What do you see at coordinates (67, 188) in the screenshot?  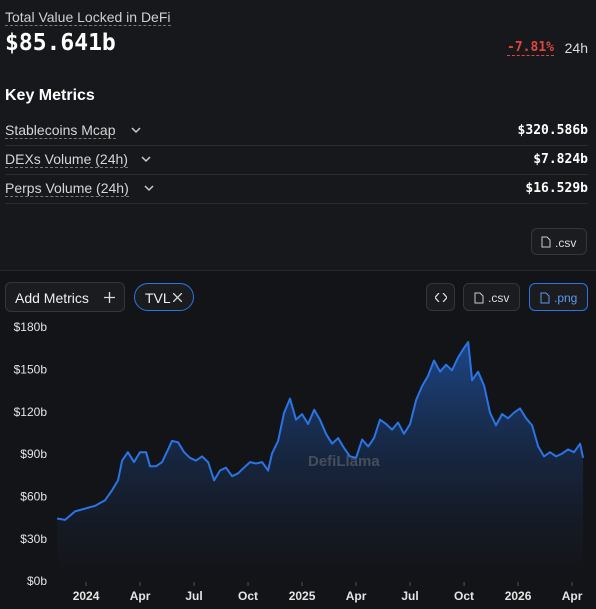 I see `metric-label: Perps Volume (24h)` at bounding box center [67, 188].